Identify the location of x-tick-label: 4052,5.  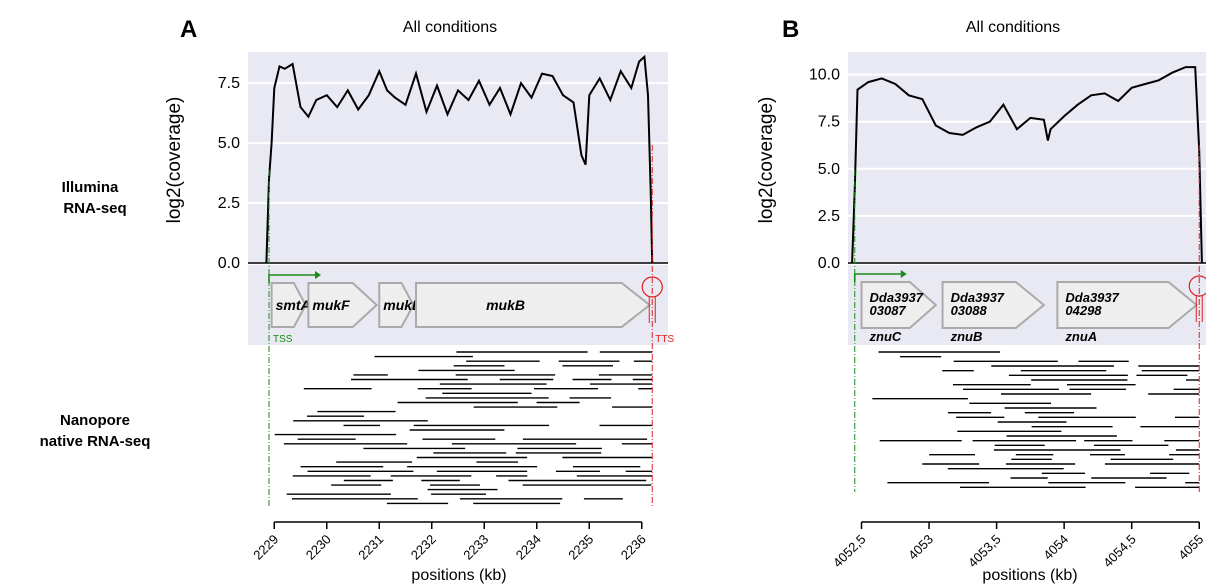
(849, 551).